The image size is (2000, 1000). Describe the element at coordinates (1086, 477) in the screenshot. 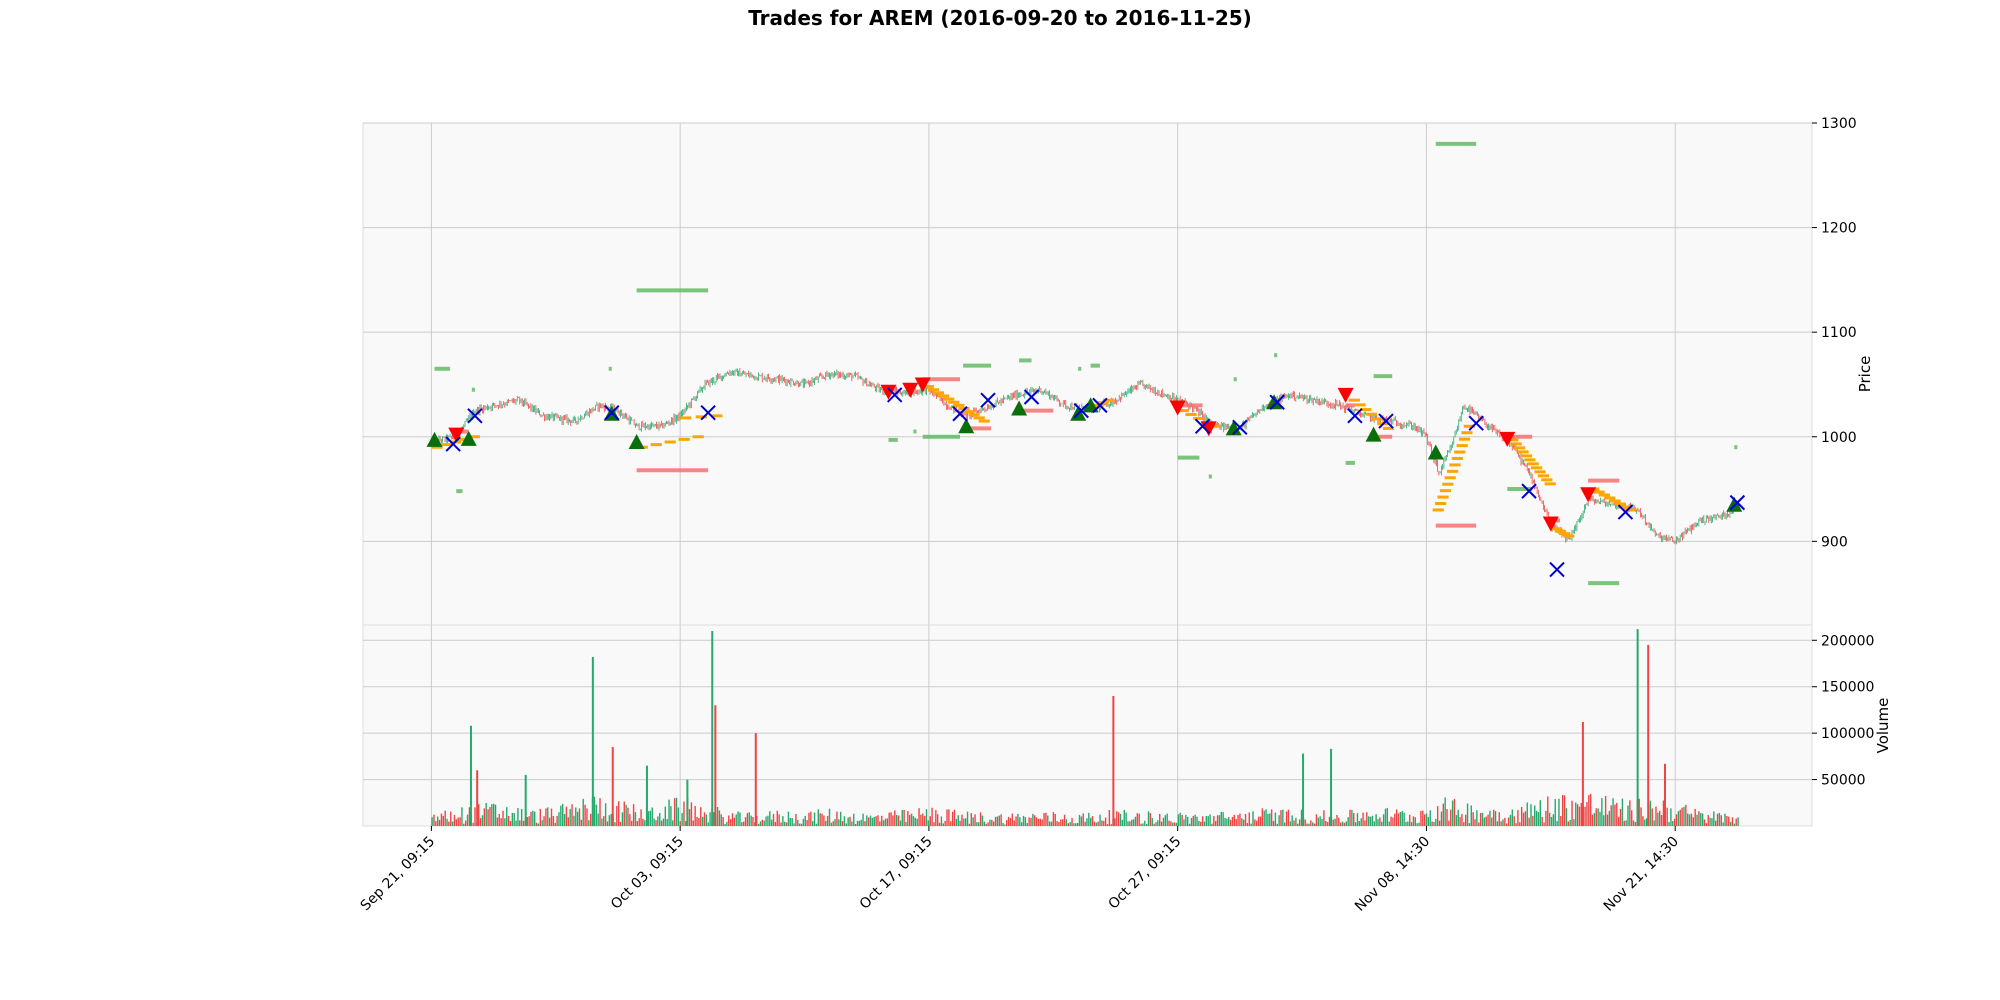

I see `trade-markers` at that location.